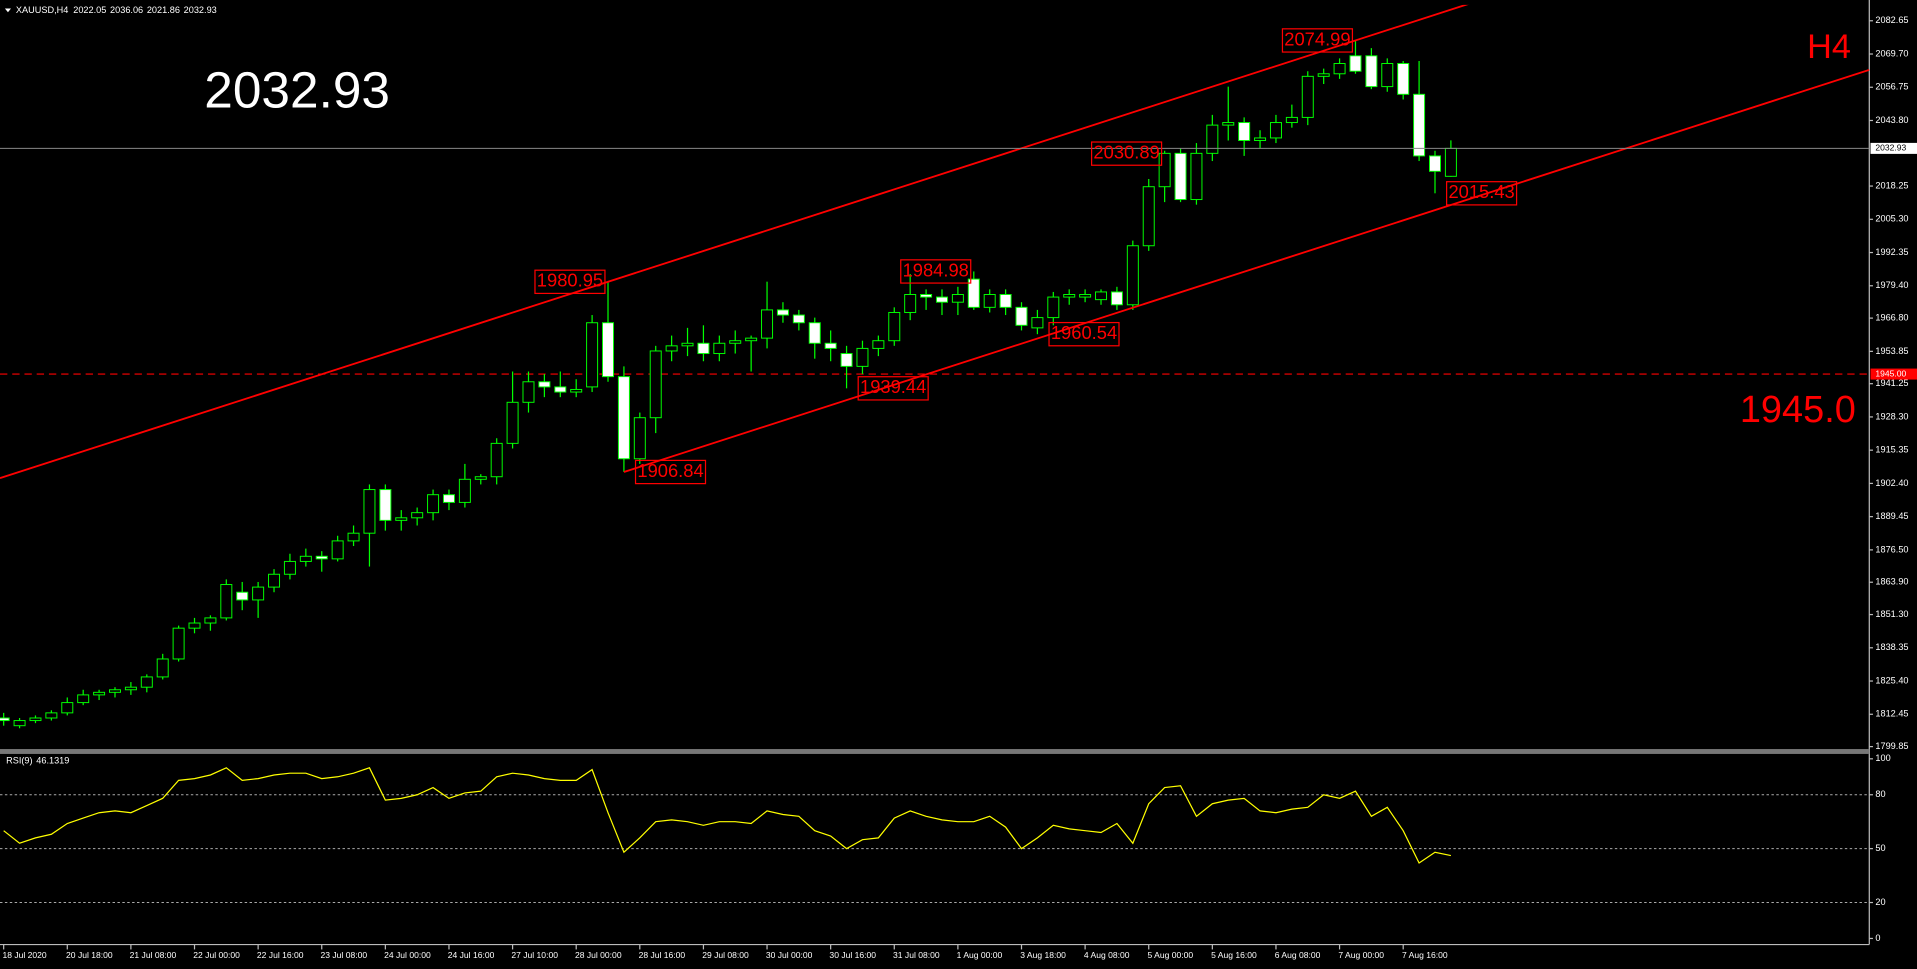 The width and height of the screenshot is (1917, 969). Describe the element at coordinates (1891, 53) in the screenshot. I see `y-tick-label: 2069.70` at that location.